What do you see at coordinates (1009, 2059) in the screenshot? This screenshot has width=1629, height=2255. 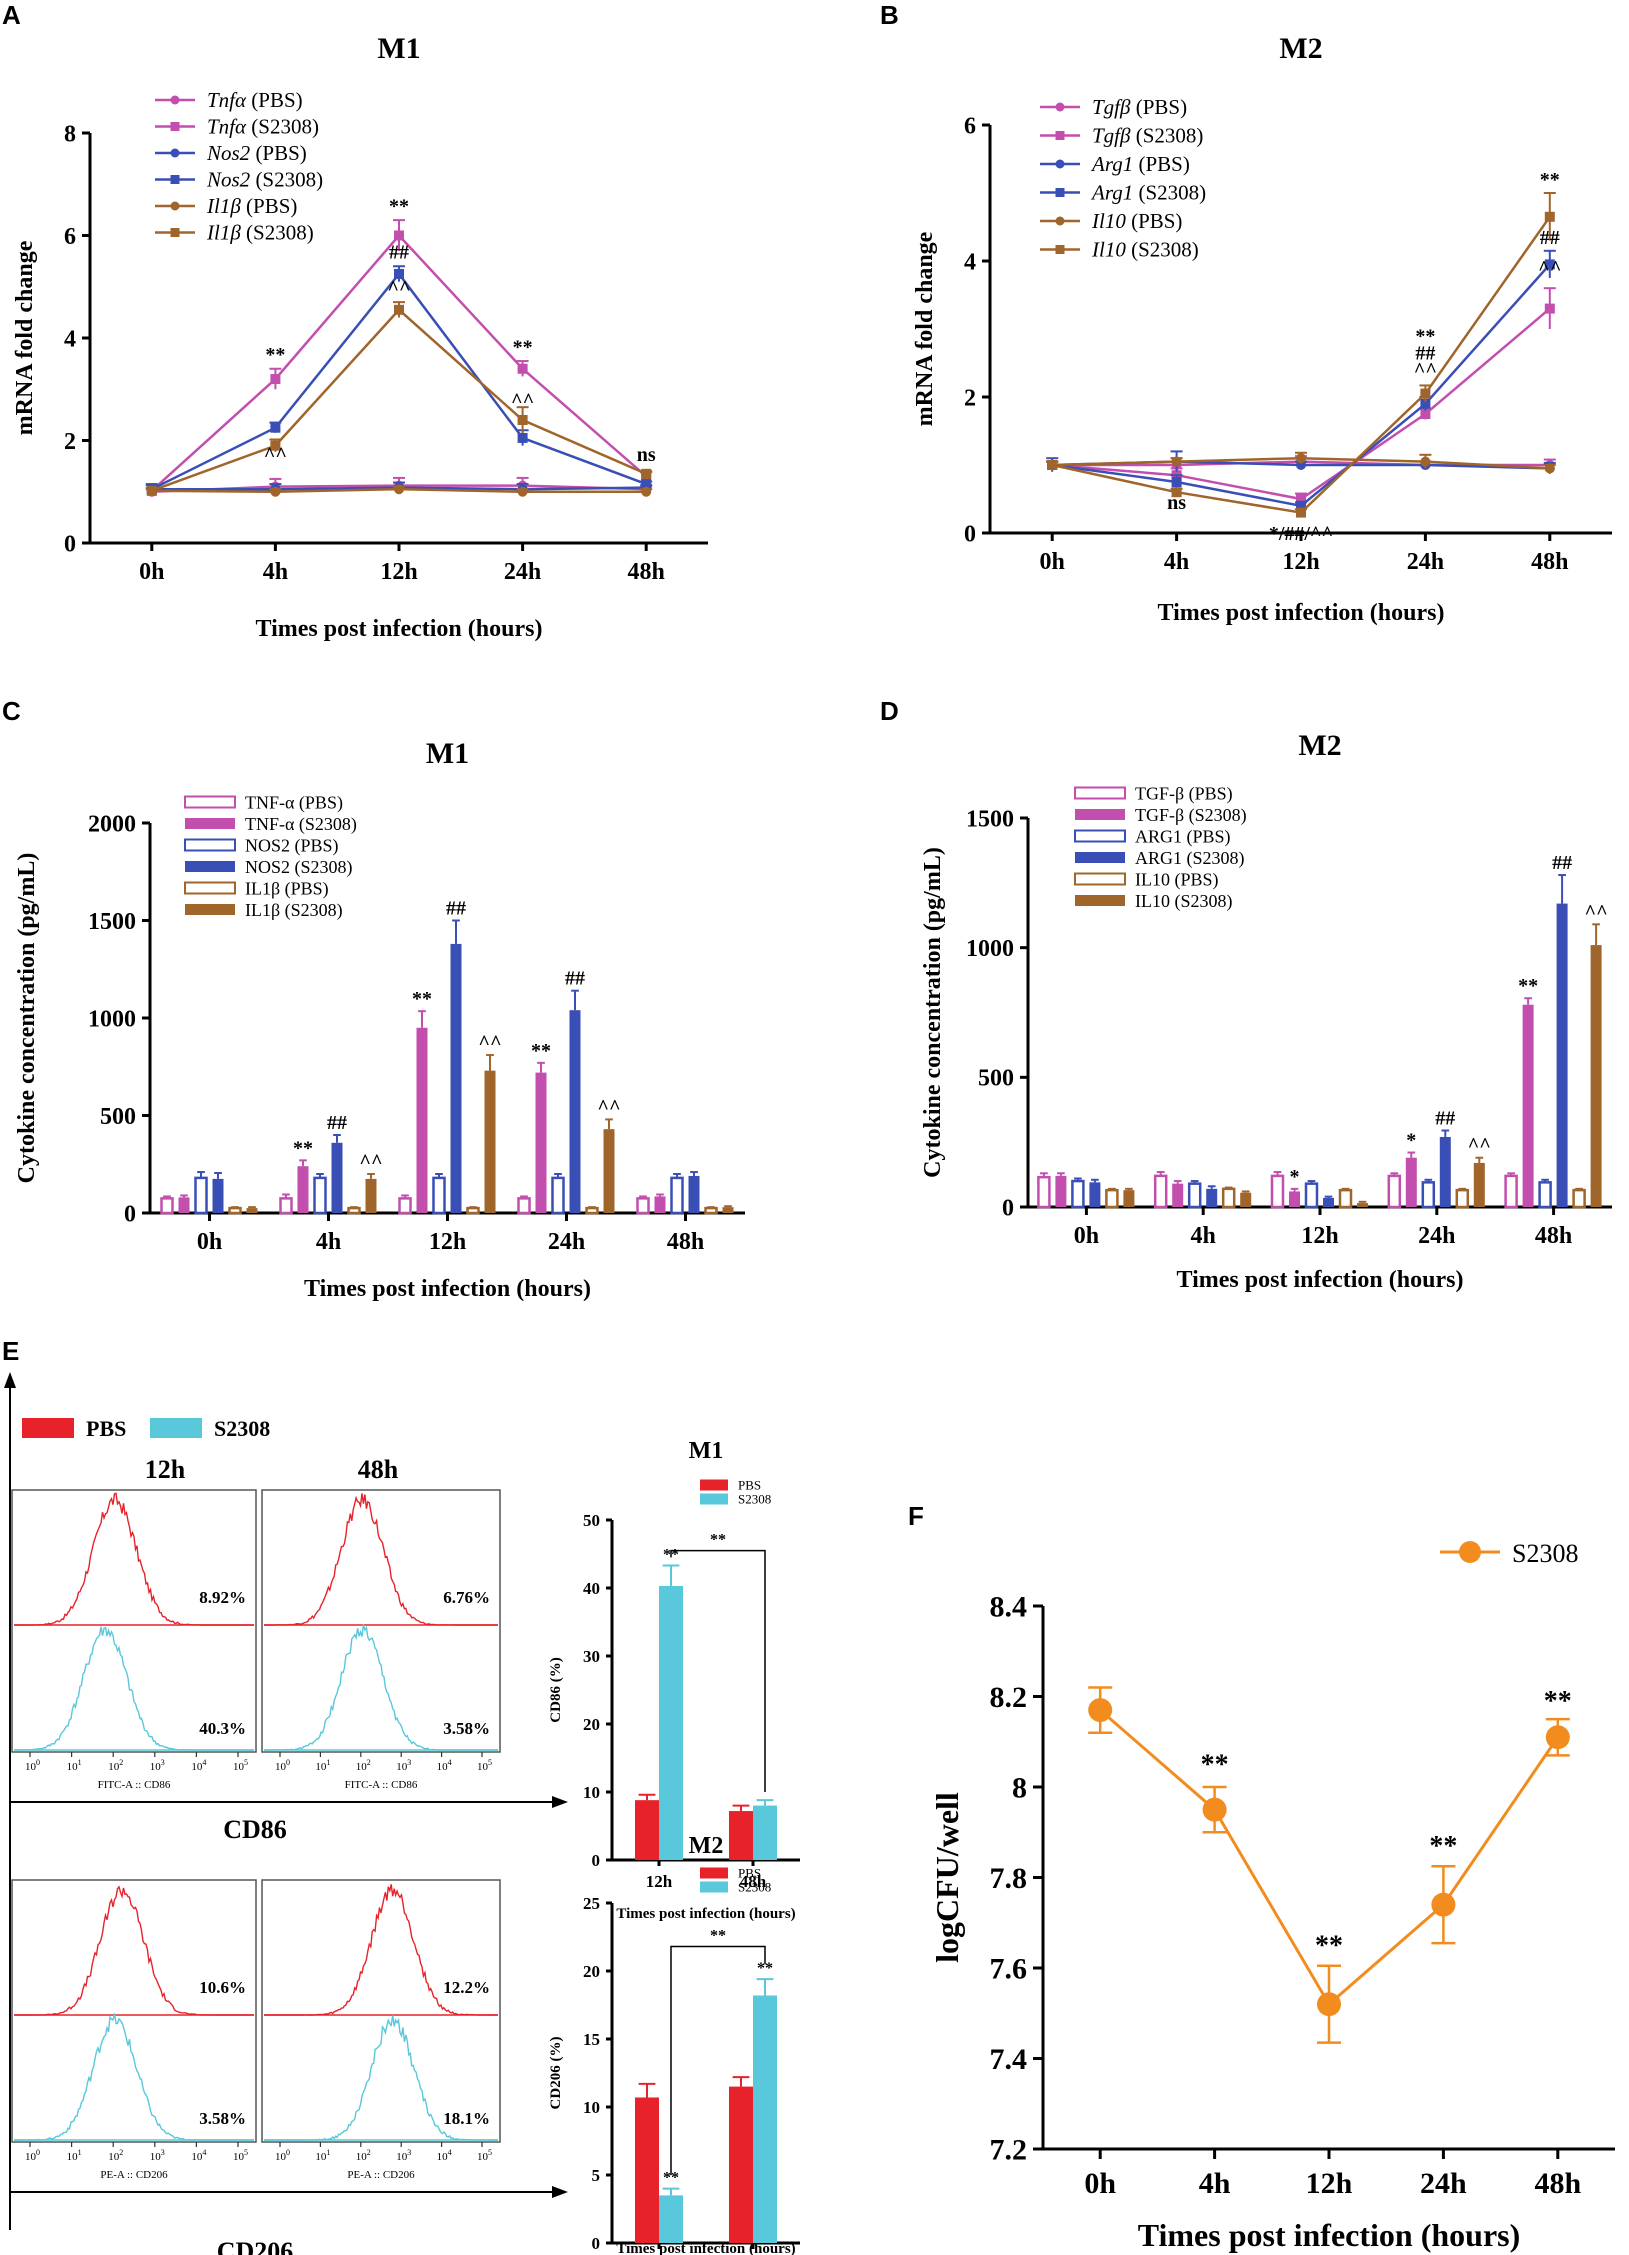 I see `y-tick-label: 7.4` at bounding box center [1009, 2059].